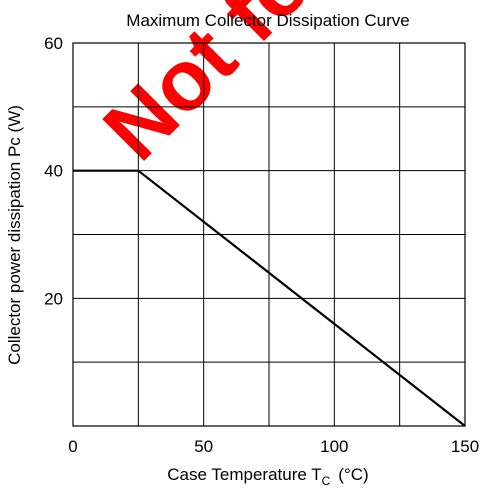 Image resolution: width=482 pixels, height=492 pixels. I want to click on chart-title: Maximum Collector Dissipation Curve, so click(267, 20).